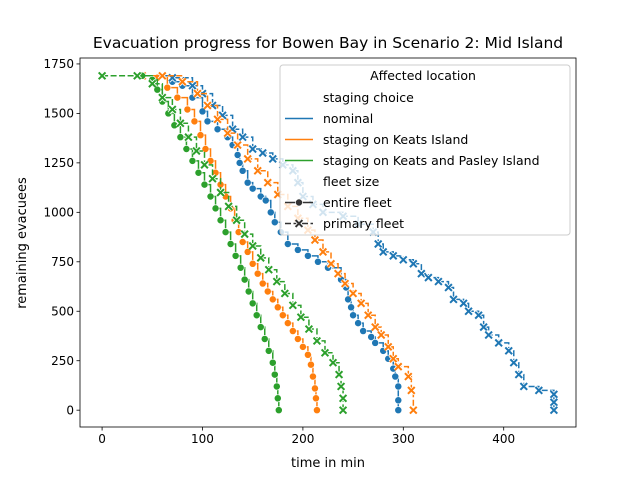 The height and width of the screenshot is (480, 640). Describe the element at coordinates (368, 97) in the screenshot. I see `legend-hue-header: staging choice` at that location.